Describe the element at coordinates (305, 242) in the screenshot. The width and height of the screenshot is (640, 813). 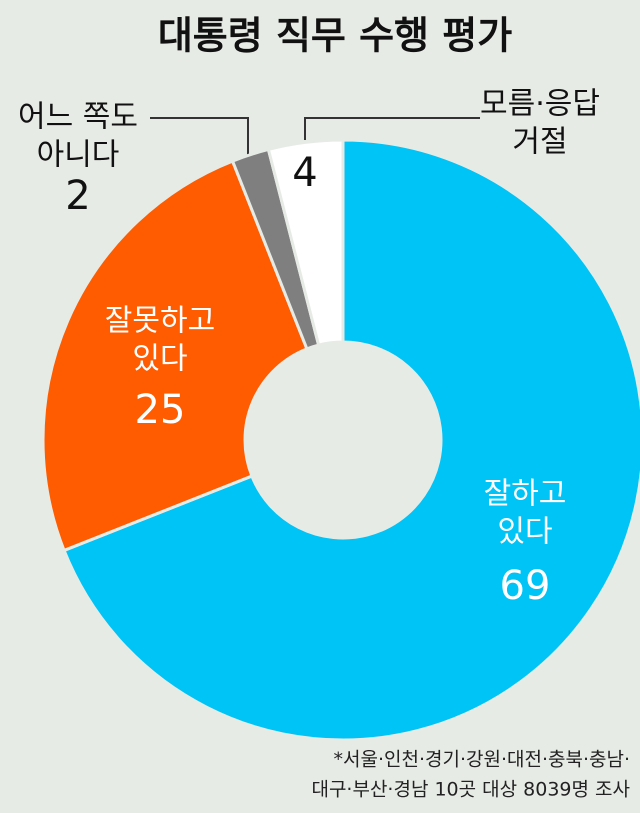
I see `slice` at that location.